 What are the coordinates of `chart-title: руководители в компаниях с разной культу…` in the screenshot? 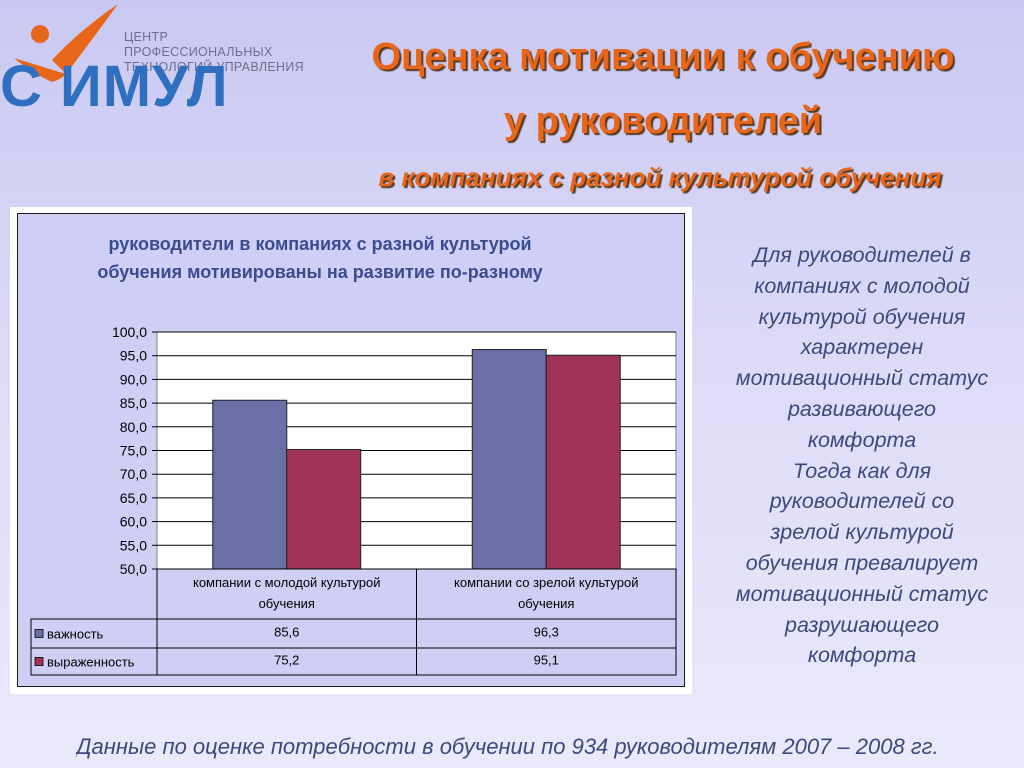 It's located at (320, 258).